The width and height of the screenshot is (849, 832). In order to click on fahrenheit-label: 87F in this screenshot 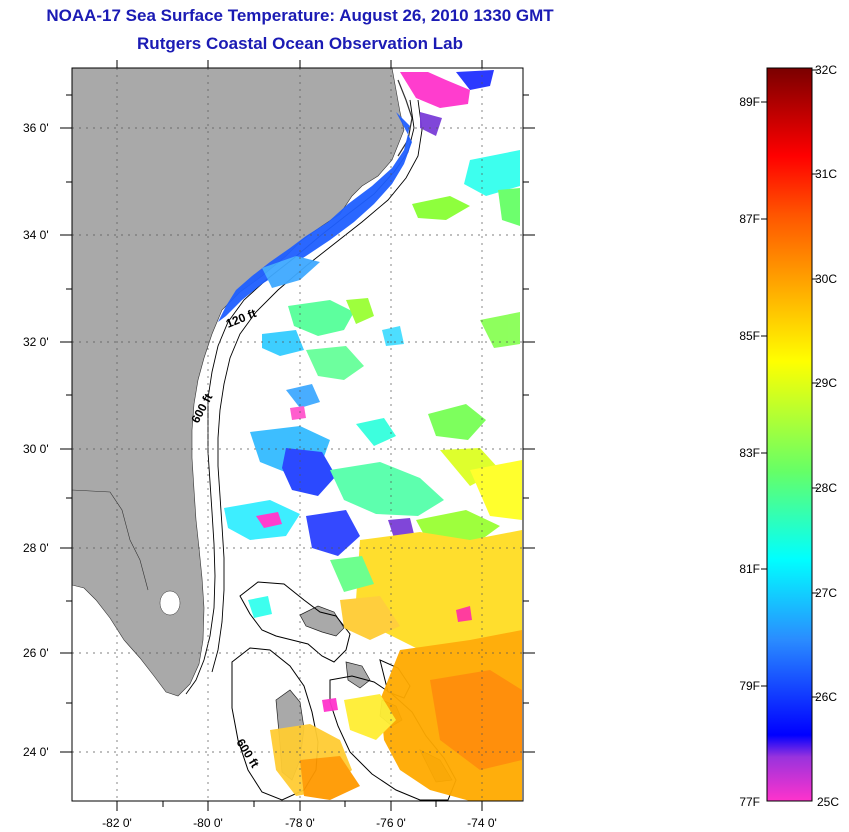, I will do `click(749, 219)`.